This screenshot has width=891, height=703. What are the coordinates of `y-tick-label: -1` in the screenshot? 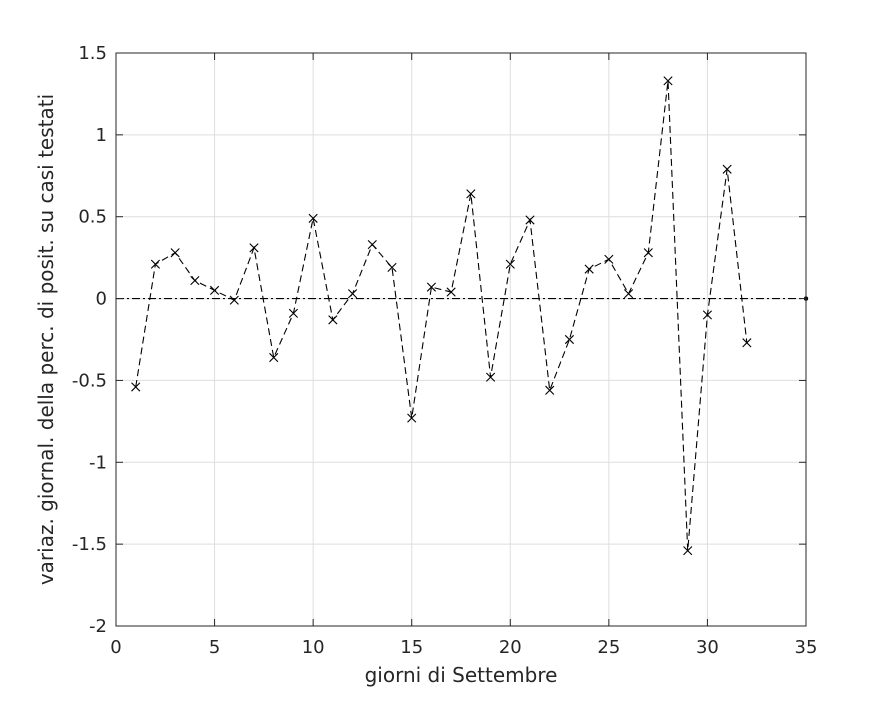 It's located at (98, 462).